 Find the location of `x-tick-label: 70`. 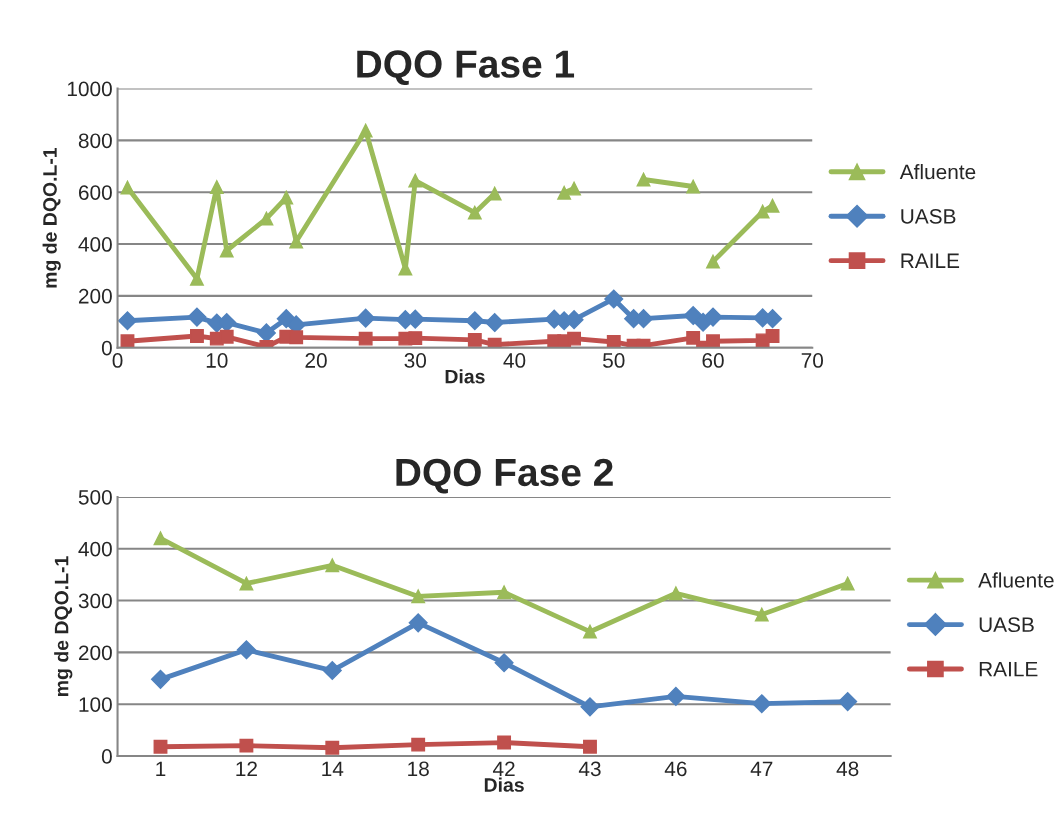

x-tick-label: 70 is located at coordinates (812, 360).